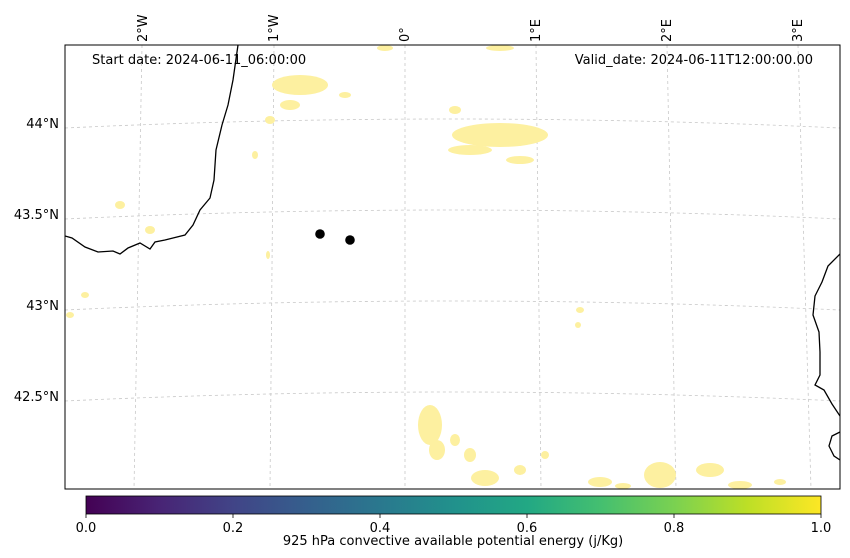 The width and height of the screenshot is (850, 558). I want to click on lon-label: 1°E, so click(536, 30).